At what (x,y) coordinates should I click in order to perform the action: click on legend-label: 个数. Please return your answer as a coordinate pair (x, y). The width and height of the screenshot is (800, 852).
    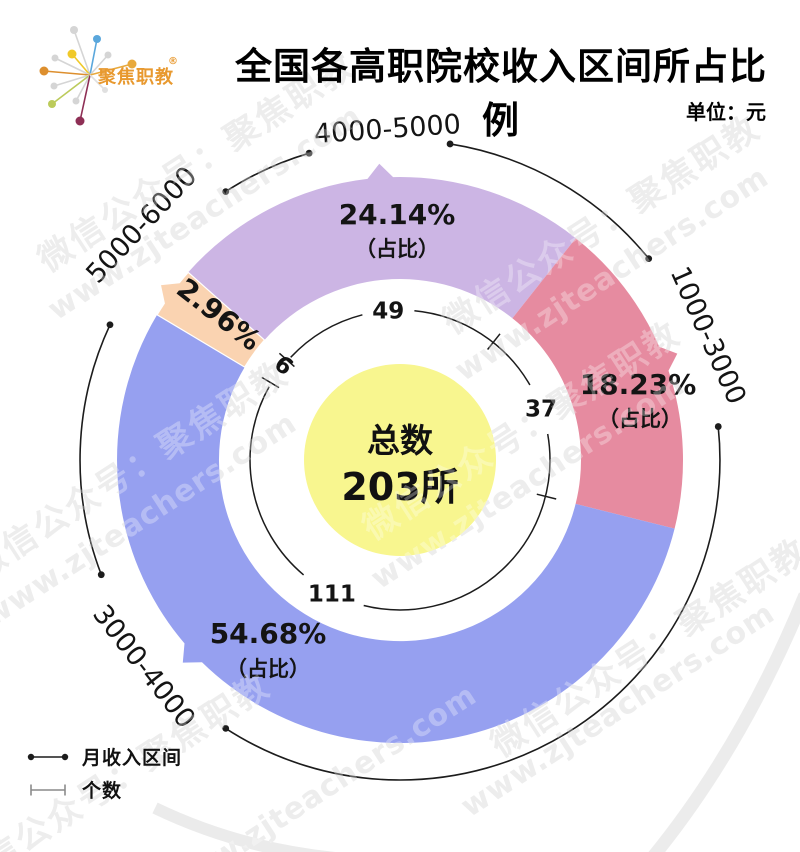
    Looking at the image, I should click on (102, 791).